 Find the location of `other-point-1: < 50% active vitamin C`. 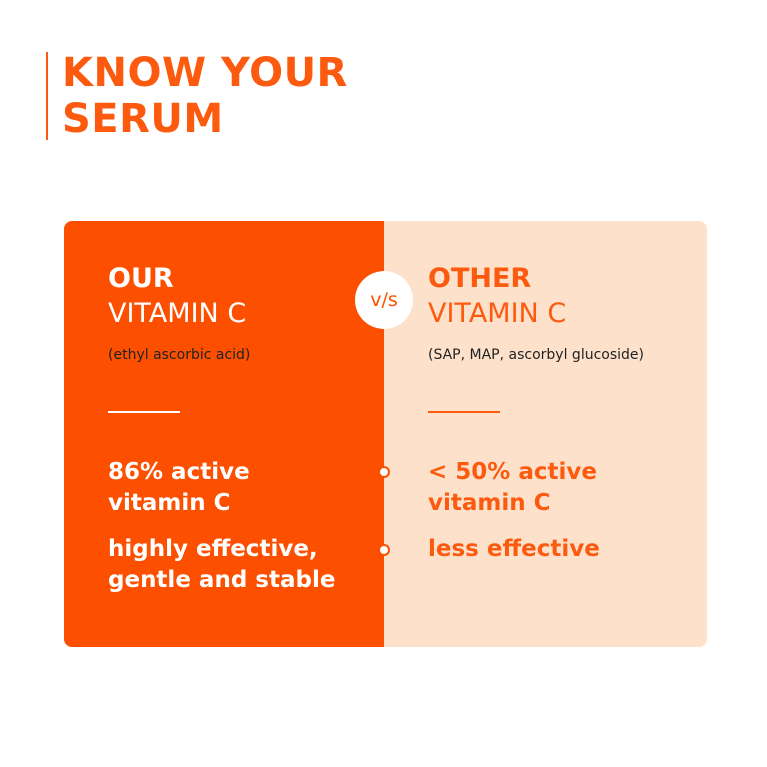

other-point-1: < 50% active vitamin C is located at coordinates (512, 487).